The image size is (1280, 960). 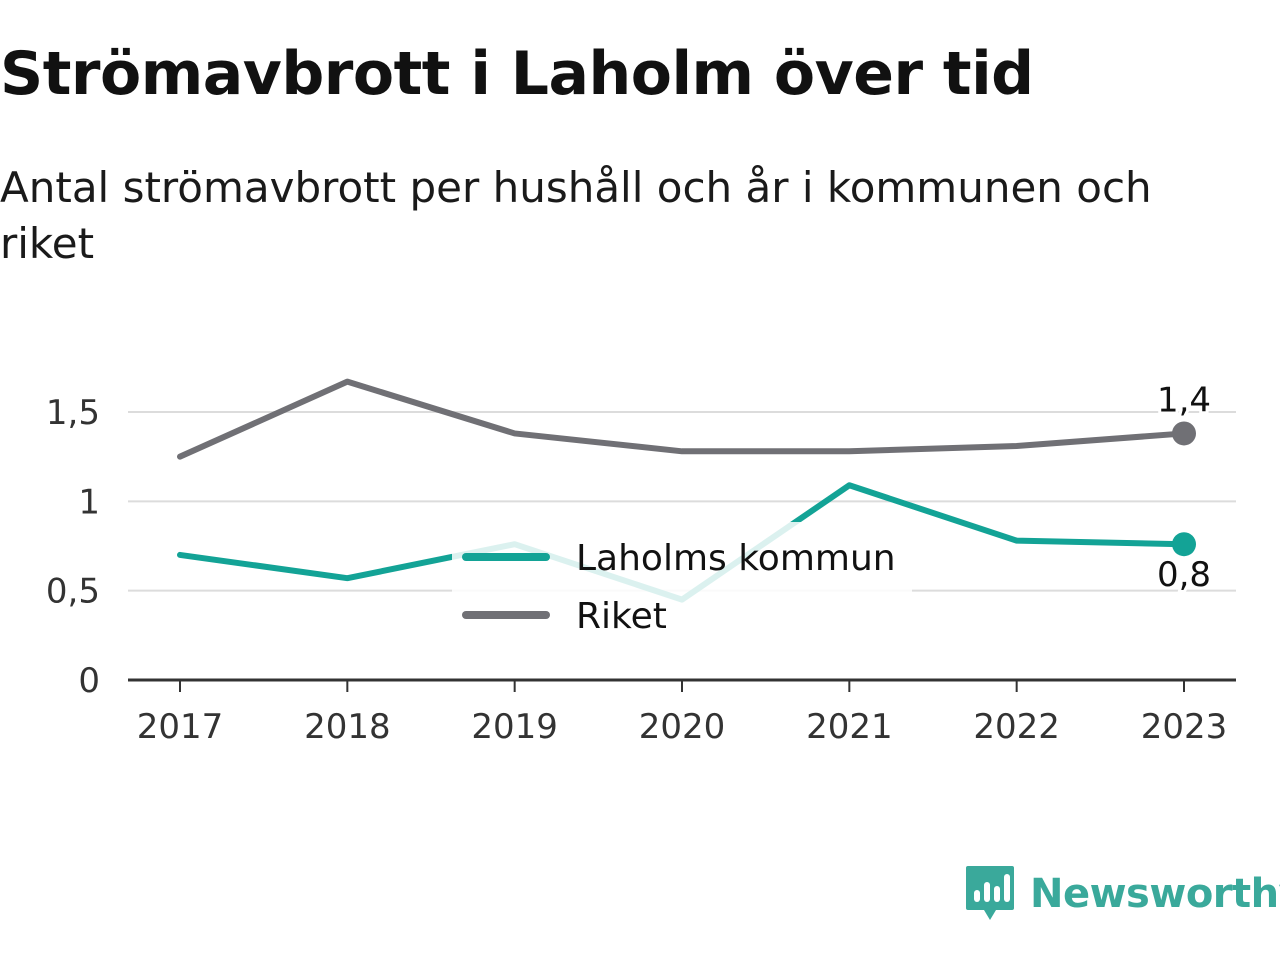 What do you see at coordinates (514, 727) in the screenshot?
I see `x-tick-label: 2019` at bounding box center [514, 727].